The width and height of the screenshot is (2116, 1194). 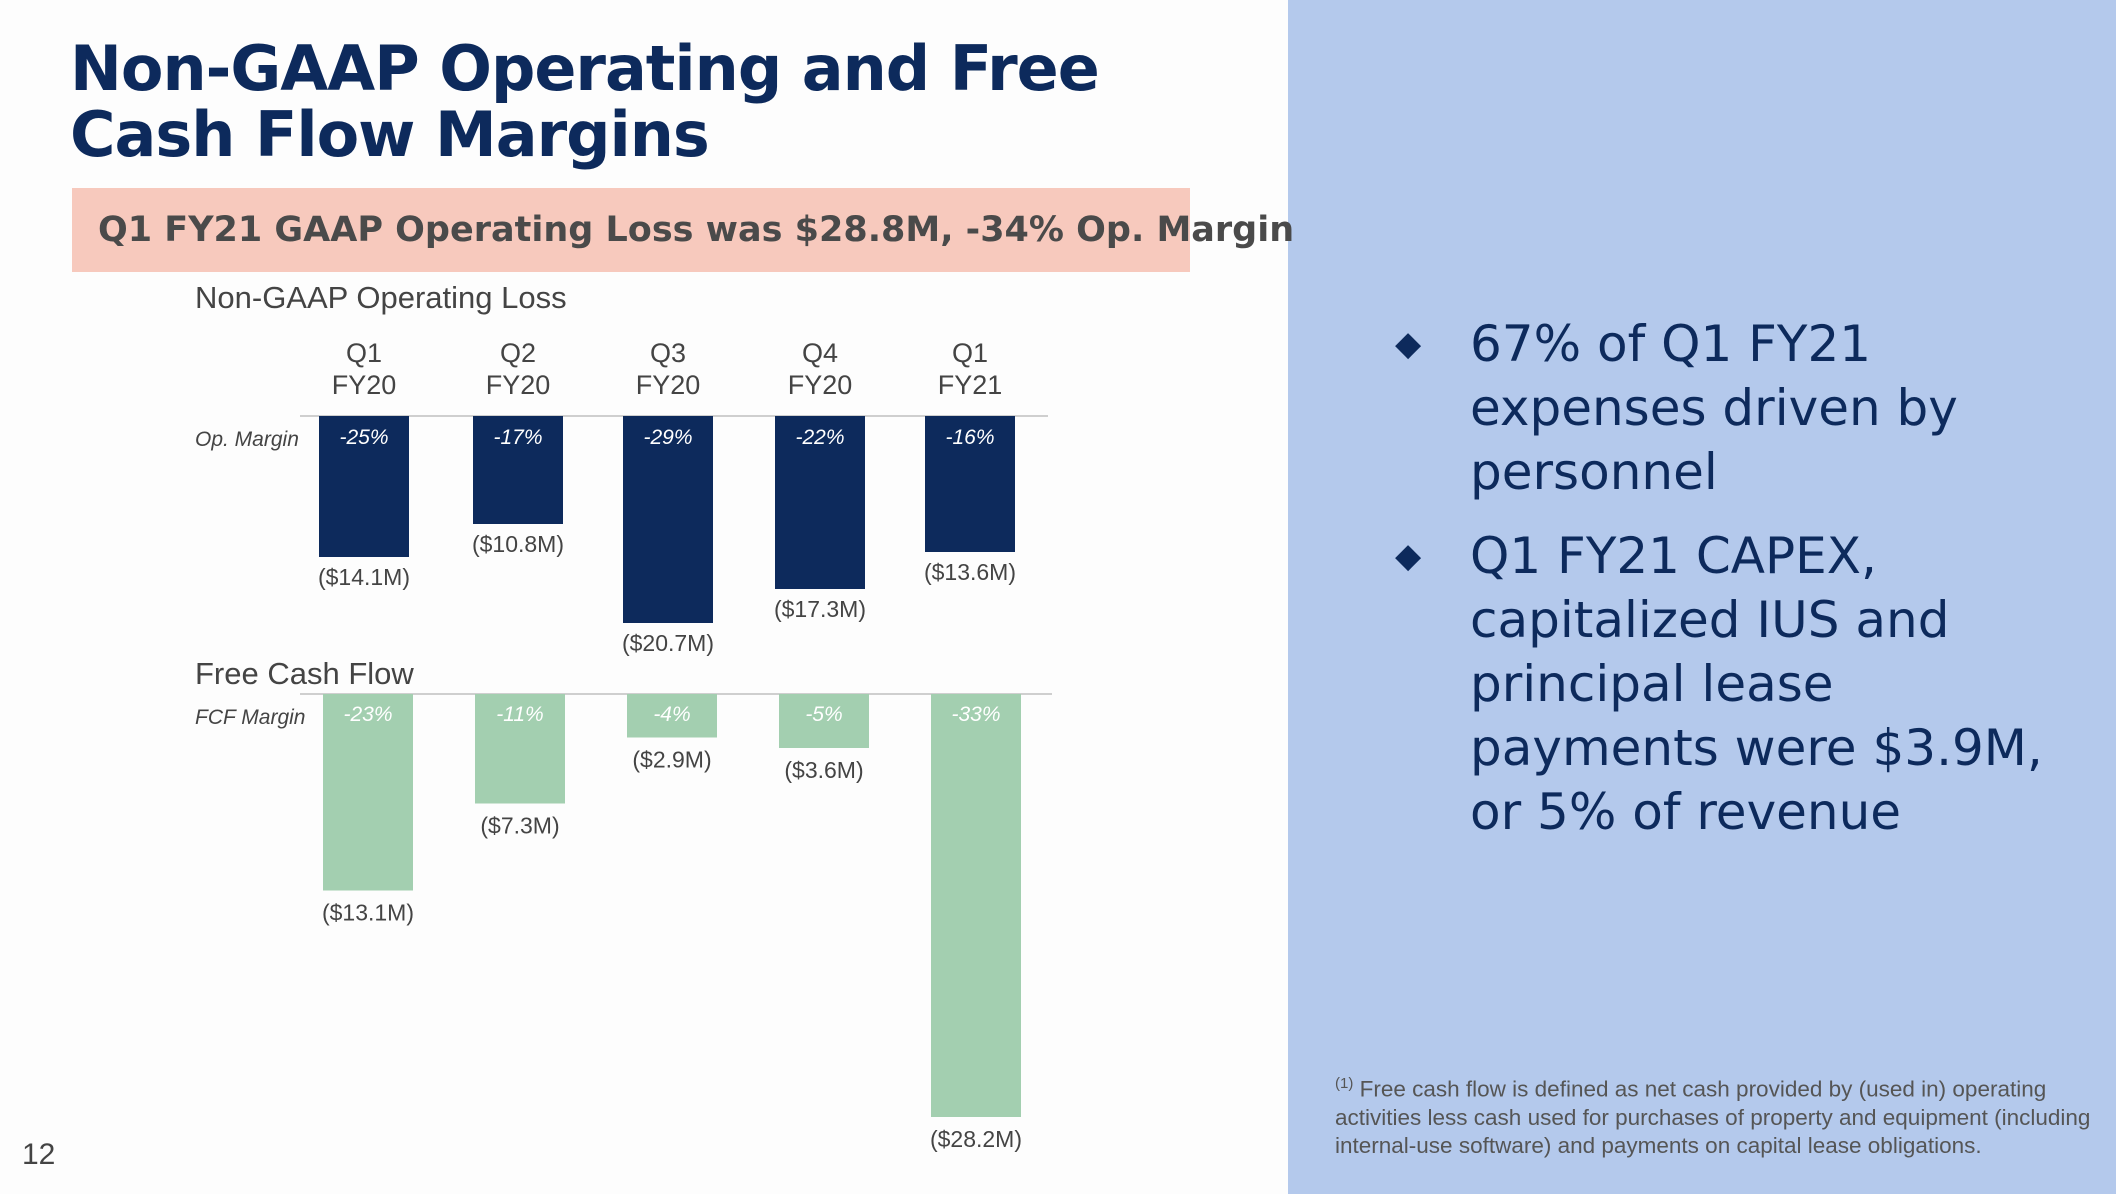 I want to click on footnote-marker: (1), so click(x=1344, y=1083).